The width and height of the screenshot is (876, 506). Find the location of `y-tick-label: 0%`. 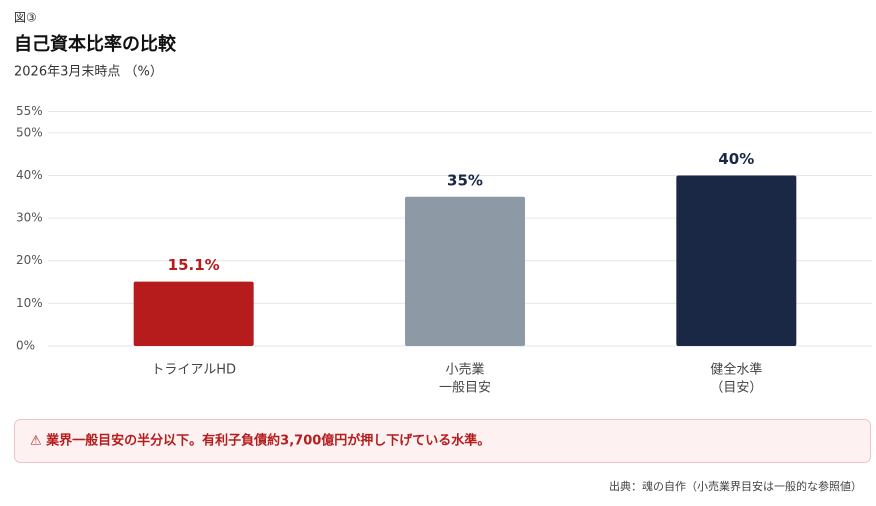

y-tick-label: 0% is located at coordinates (25, 346).